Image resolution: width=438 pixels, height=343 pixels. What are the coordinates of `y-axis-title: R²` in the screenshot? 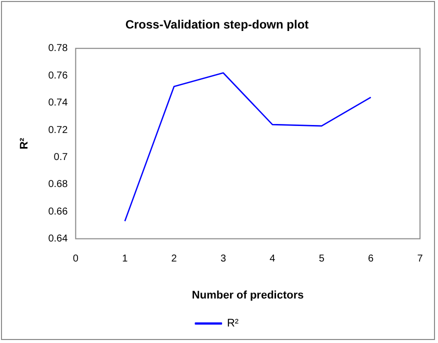 It's located at (24, 143).